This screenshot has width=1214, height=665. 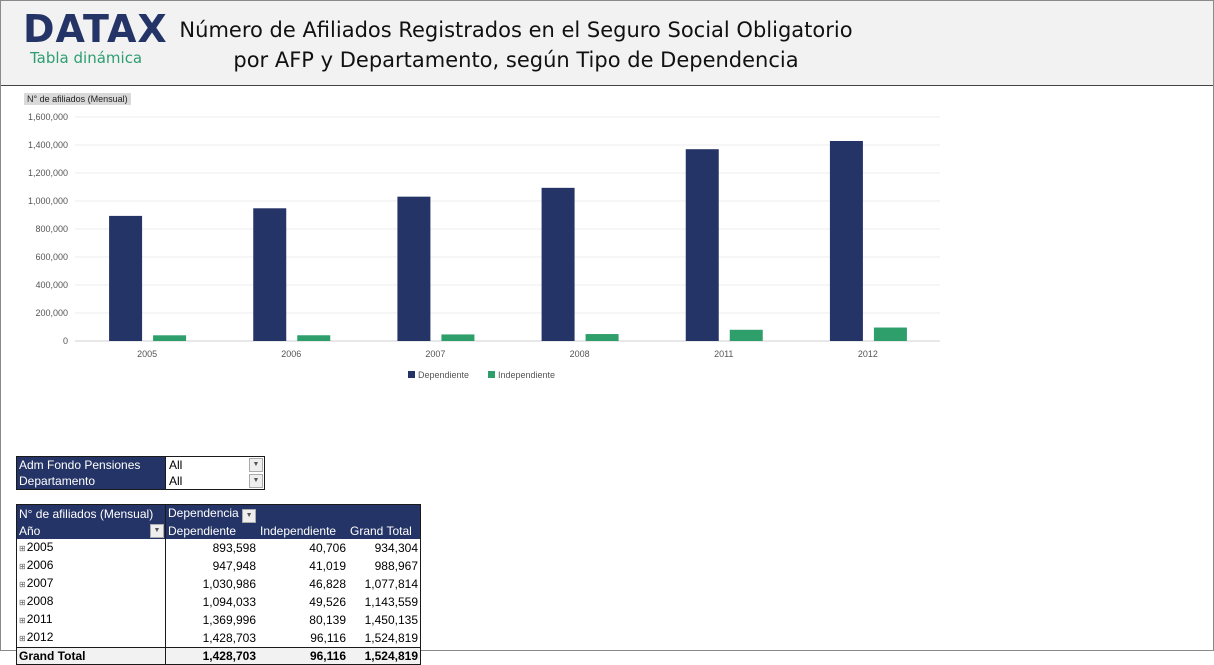 I want to click on row-label: ⊞2008, so click(x=91, y=602).